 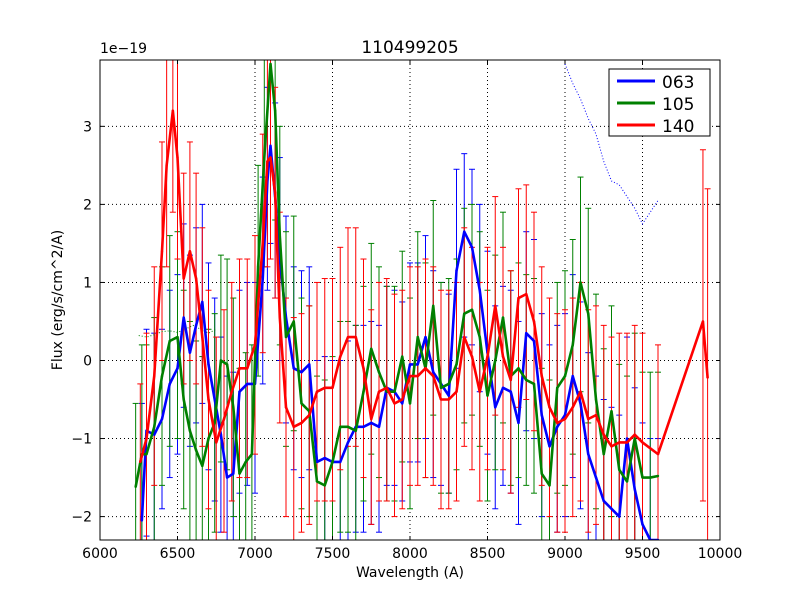 I want to click on x-axis-label: Wavelength (A), so click(x=410, y=573).